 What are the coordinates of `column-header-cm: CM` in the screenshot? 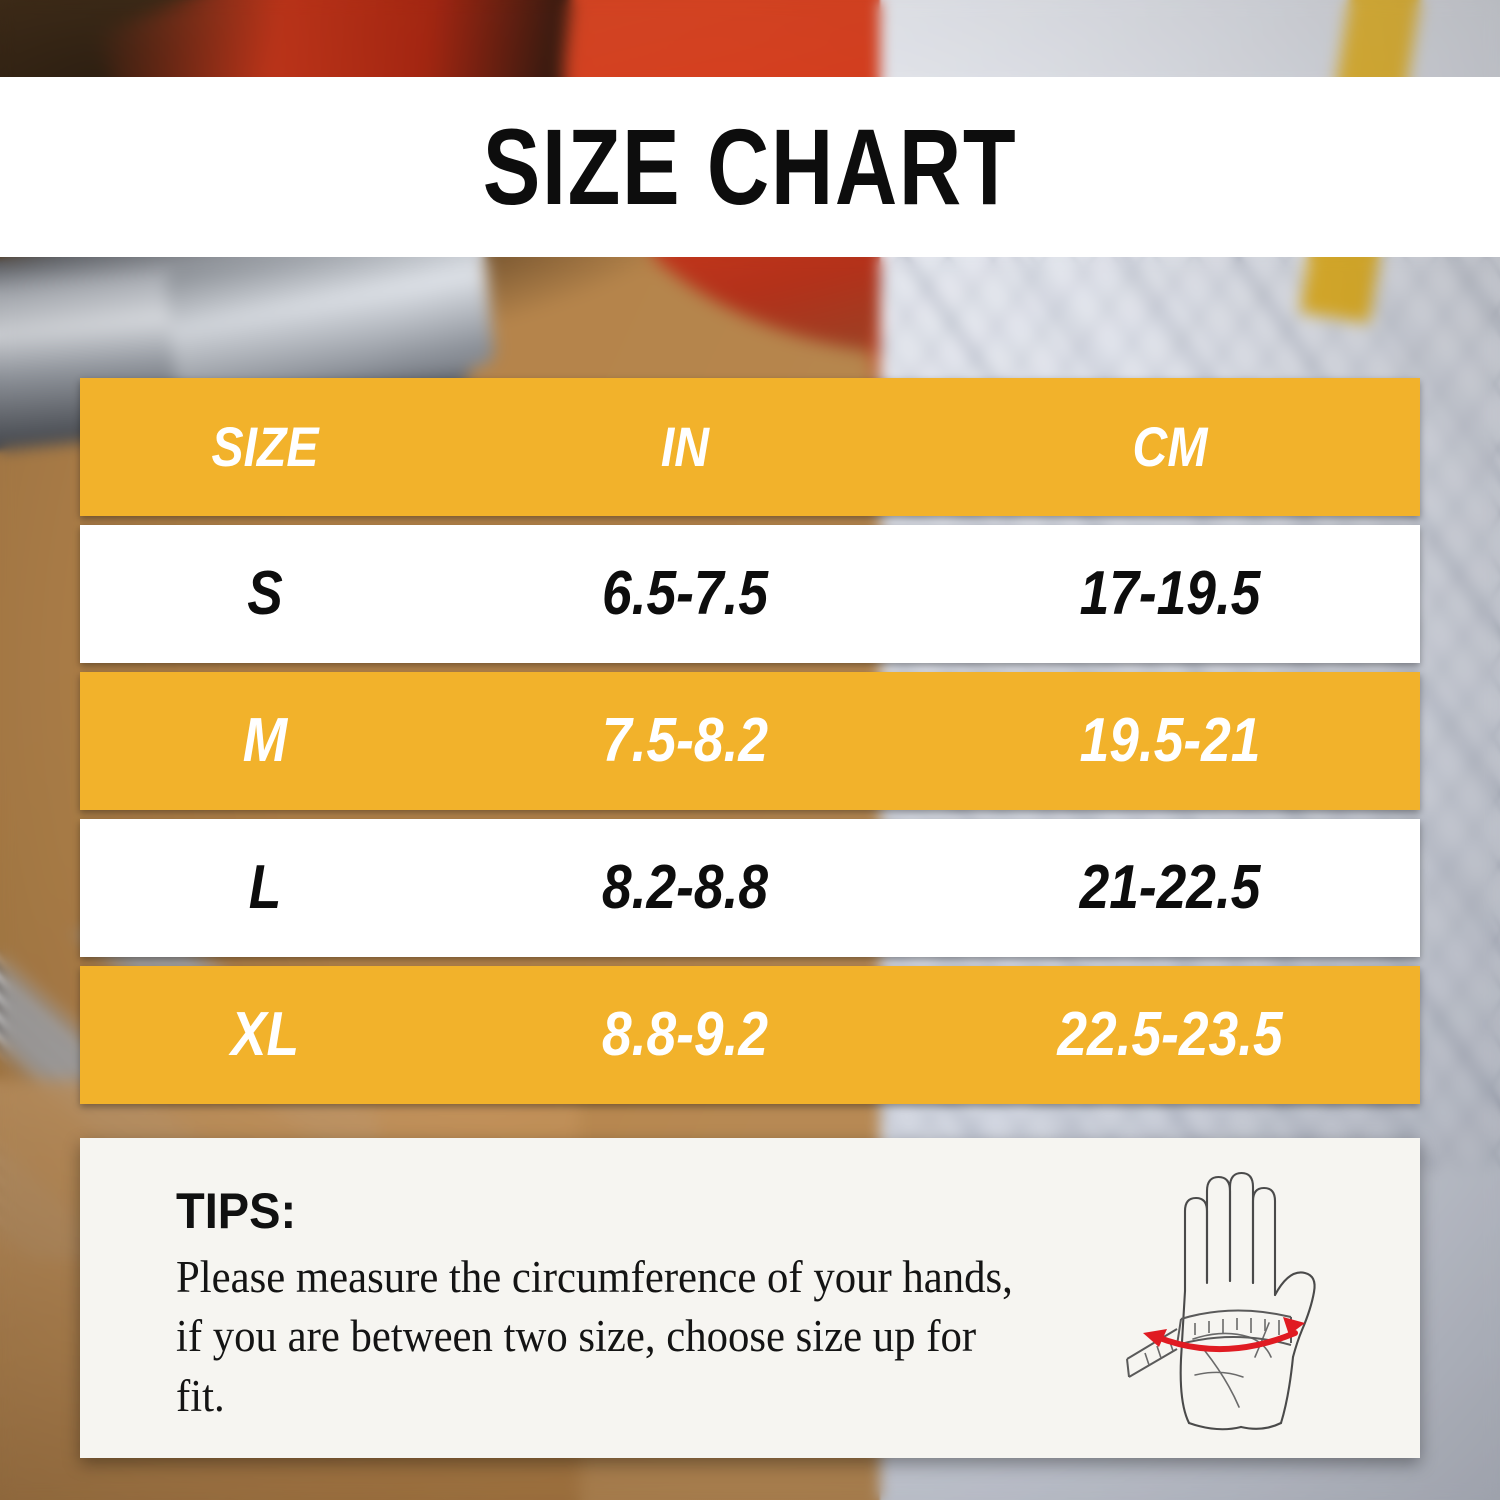 It's located at (1170, 446).